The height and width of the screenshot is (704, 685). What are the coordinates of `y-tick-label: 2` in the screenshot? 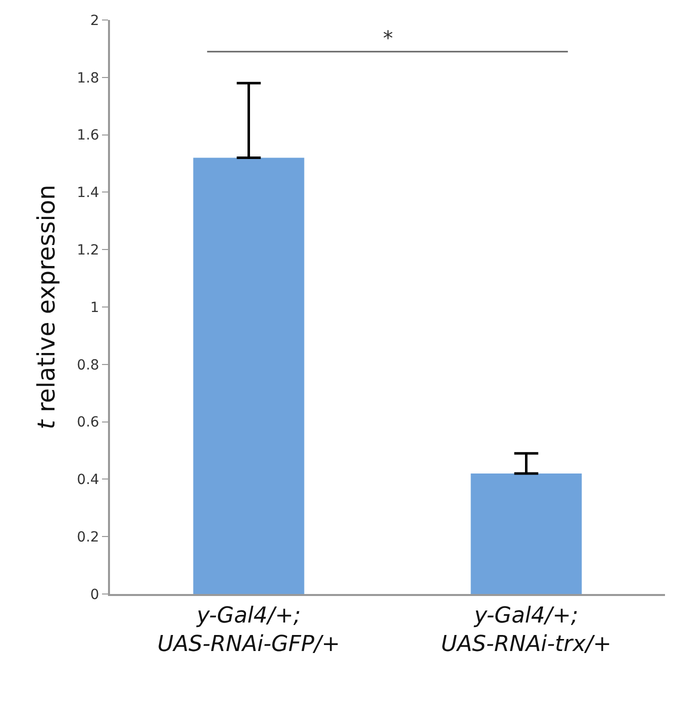 It's located at (95, 20).